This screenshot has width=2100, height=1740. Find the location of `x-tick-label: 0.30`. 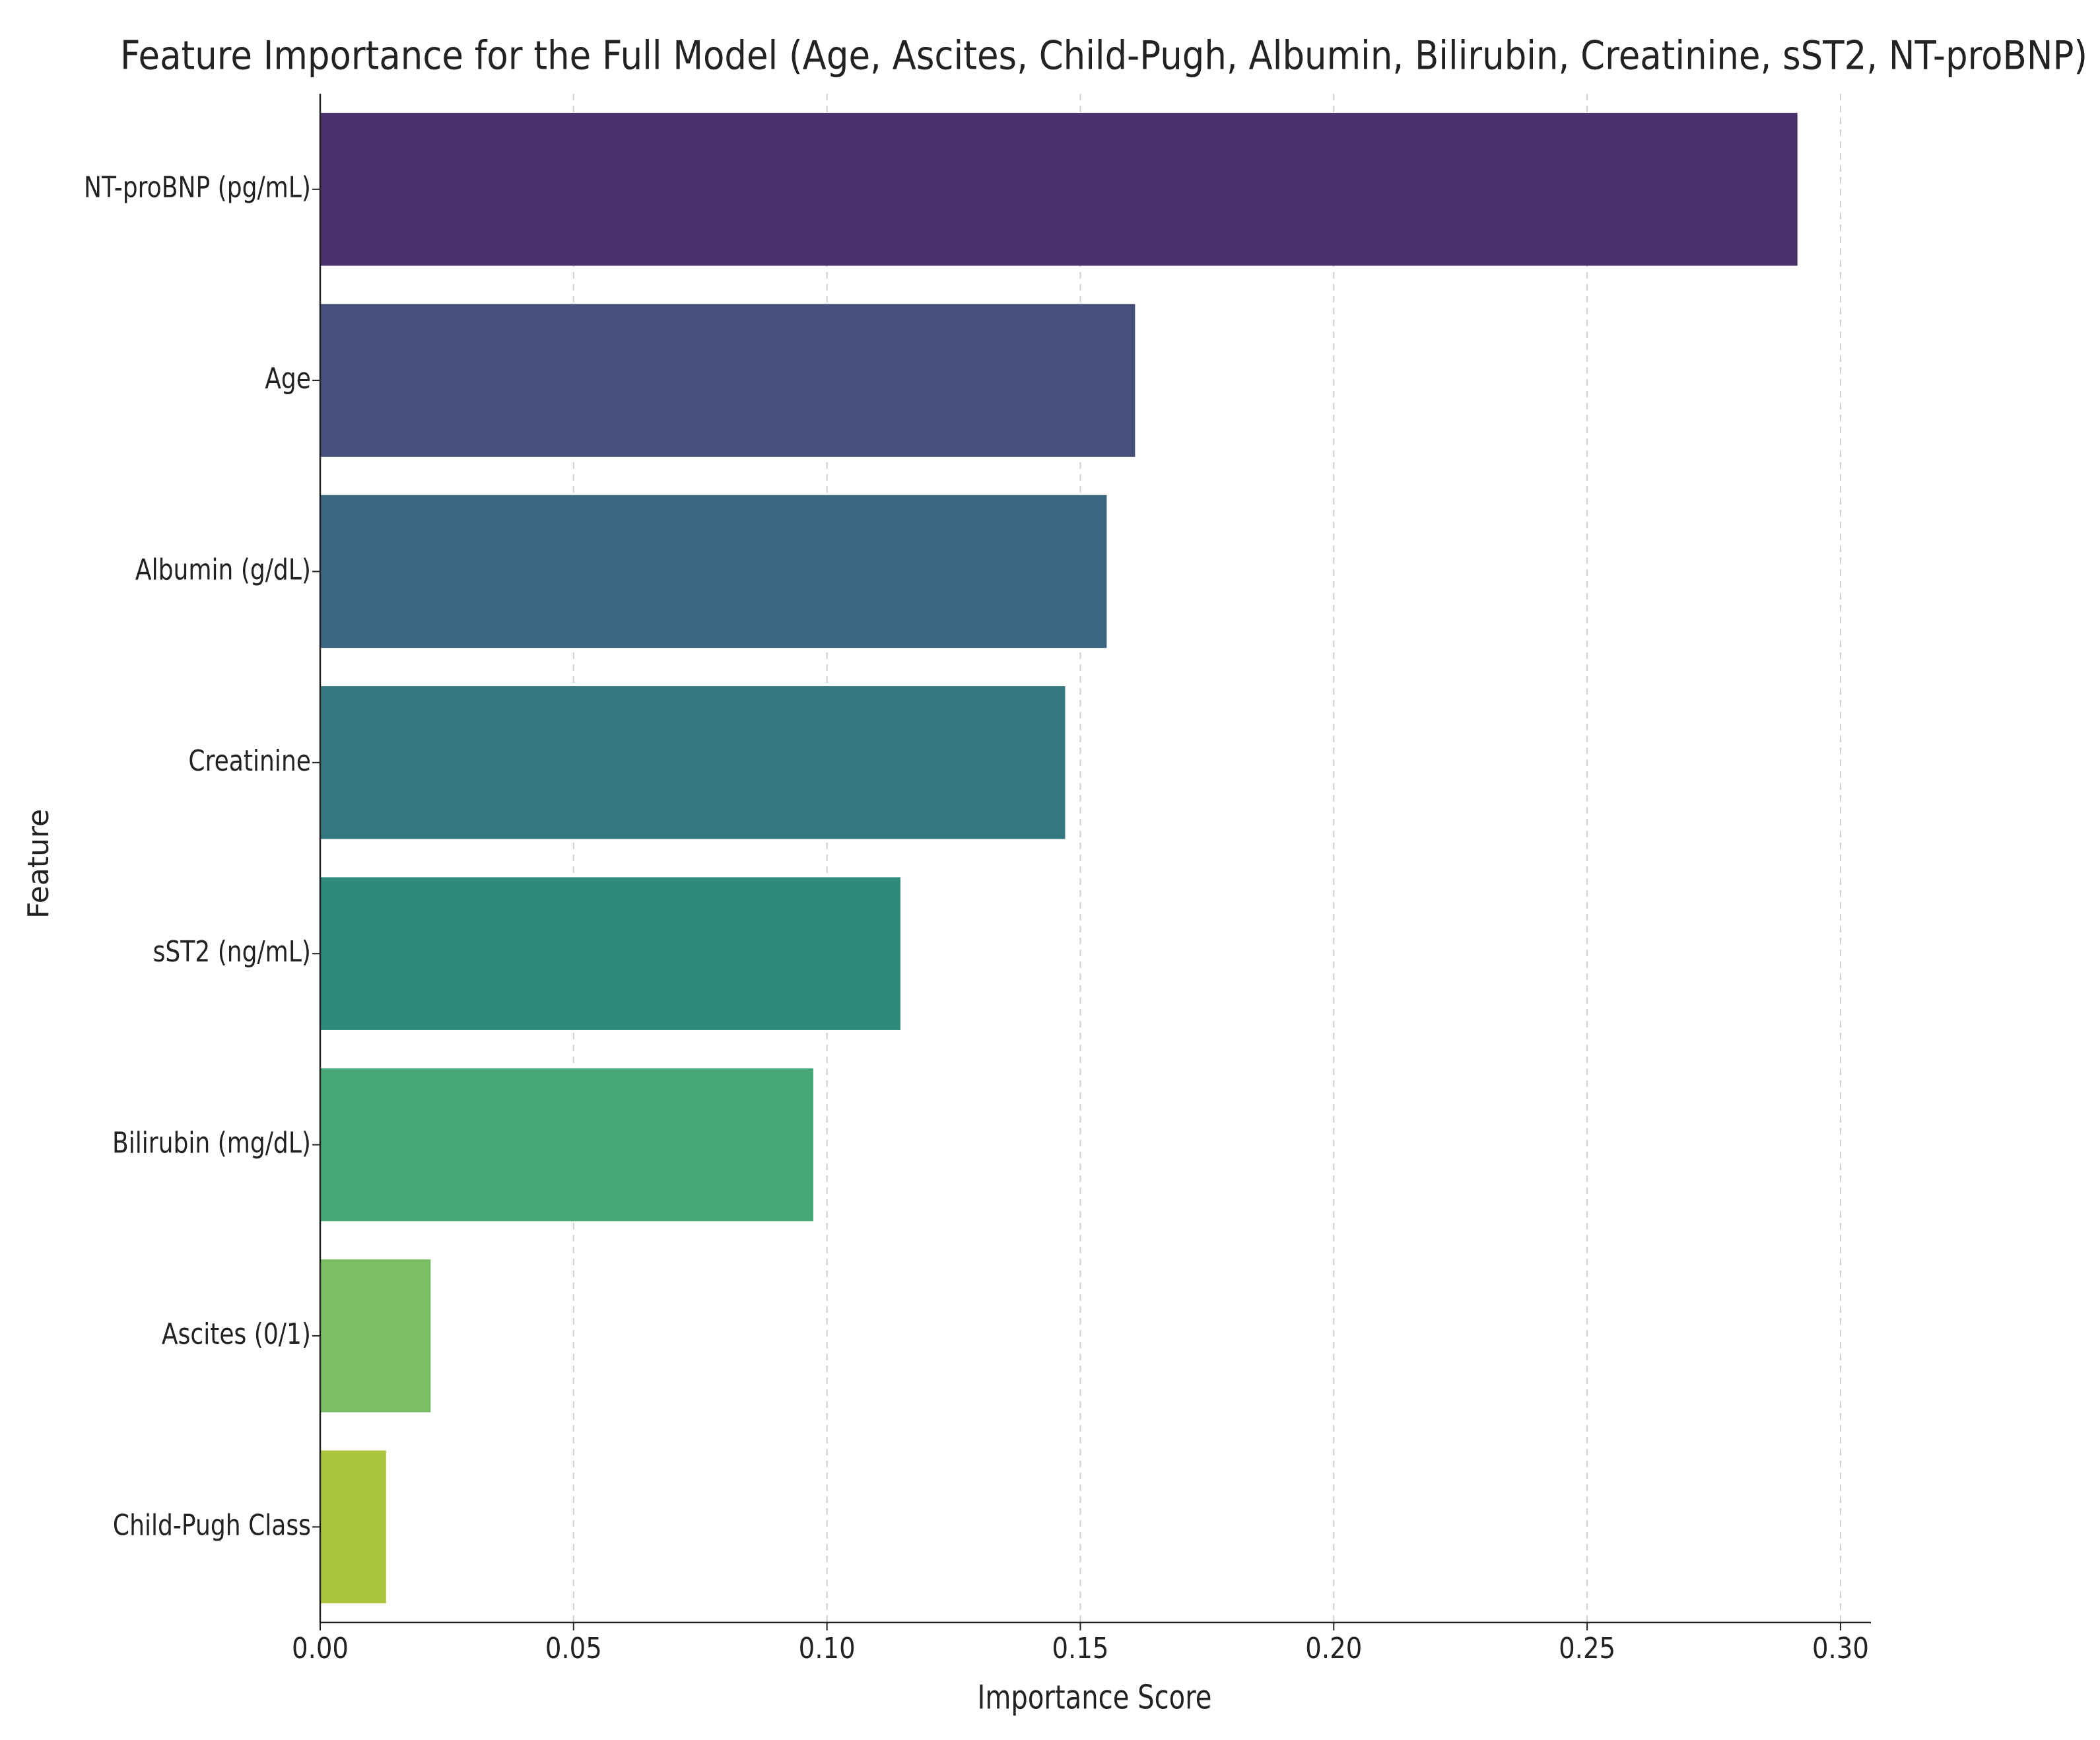

x-tick-label: 0.30 is located at coordinates (1840, 1648).